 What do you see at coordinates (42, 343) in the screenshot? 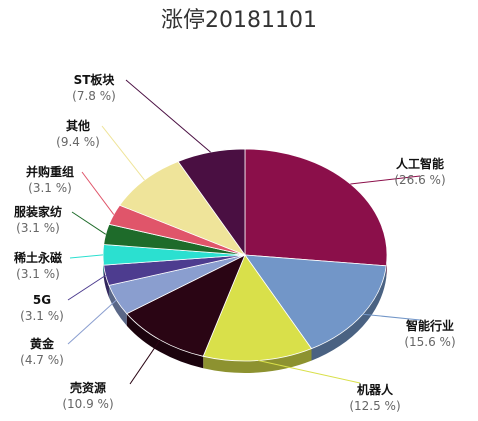
I see `slice-label-name: 黄金` at bounding box center [42, 343].